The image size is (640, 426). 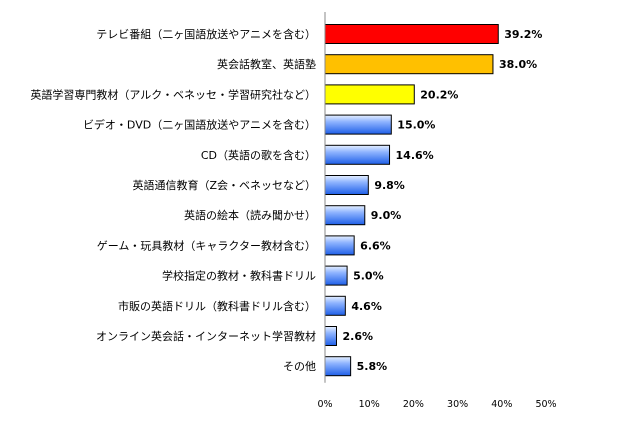 What do you see at coordinates (375, 245) in the screenshot?
I see `value-label: 6.6%` at bounding box center [375, 245].